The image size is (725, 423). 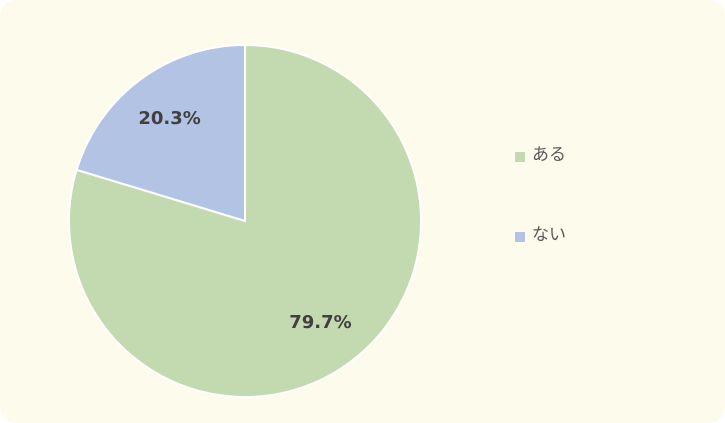 I want to click on data-label: 20.3%, so click(x=169, y=118).